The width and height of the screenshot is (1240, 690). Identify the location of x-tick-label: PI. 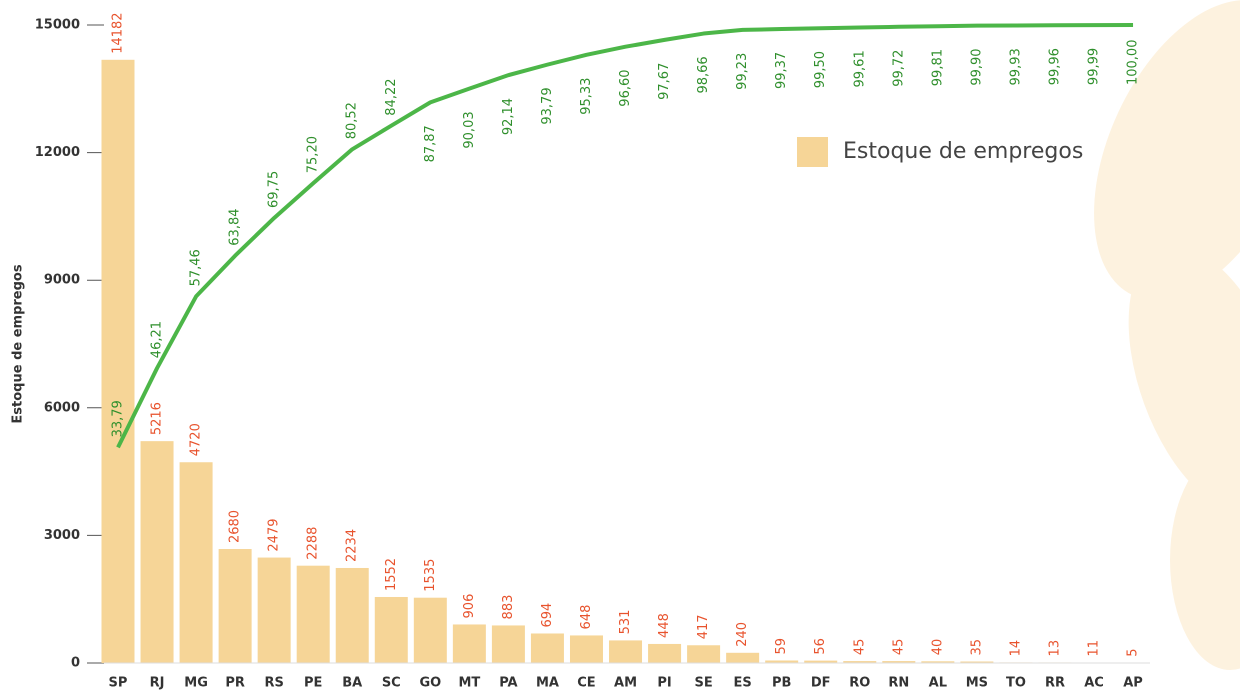
(664, 683).